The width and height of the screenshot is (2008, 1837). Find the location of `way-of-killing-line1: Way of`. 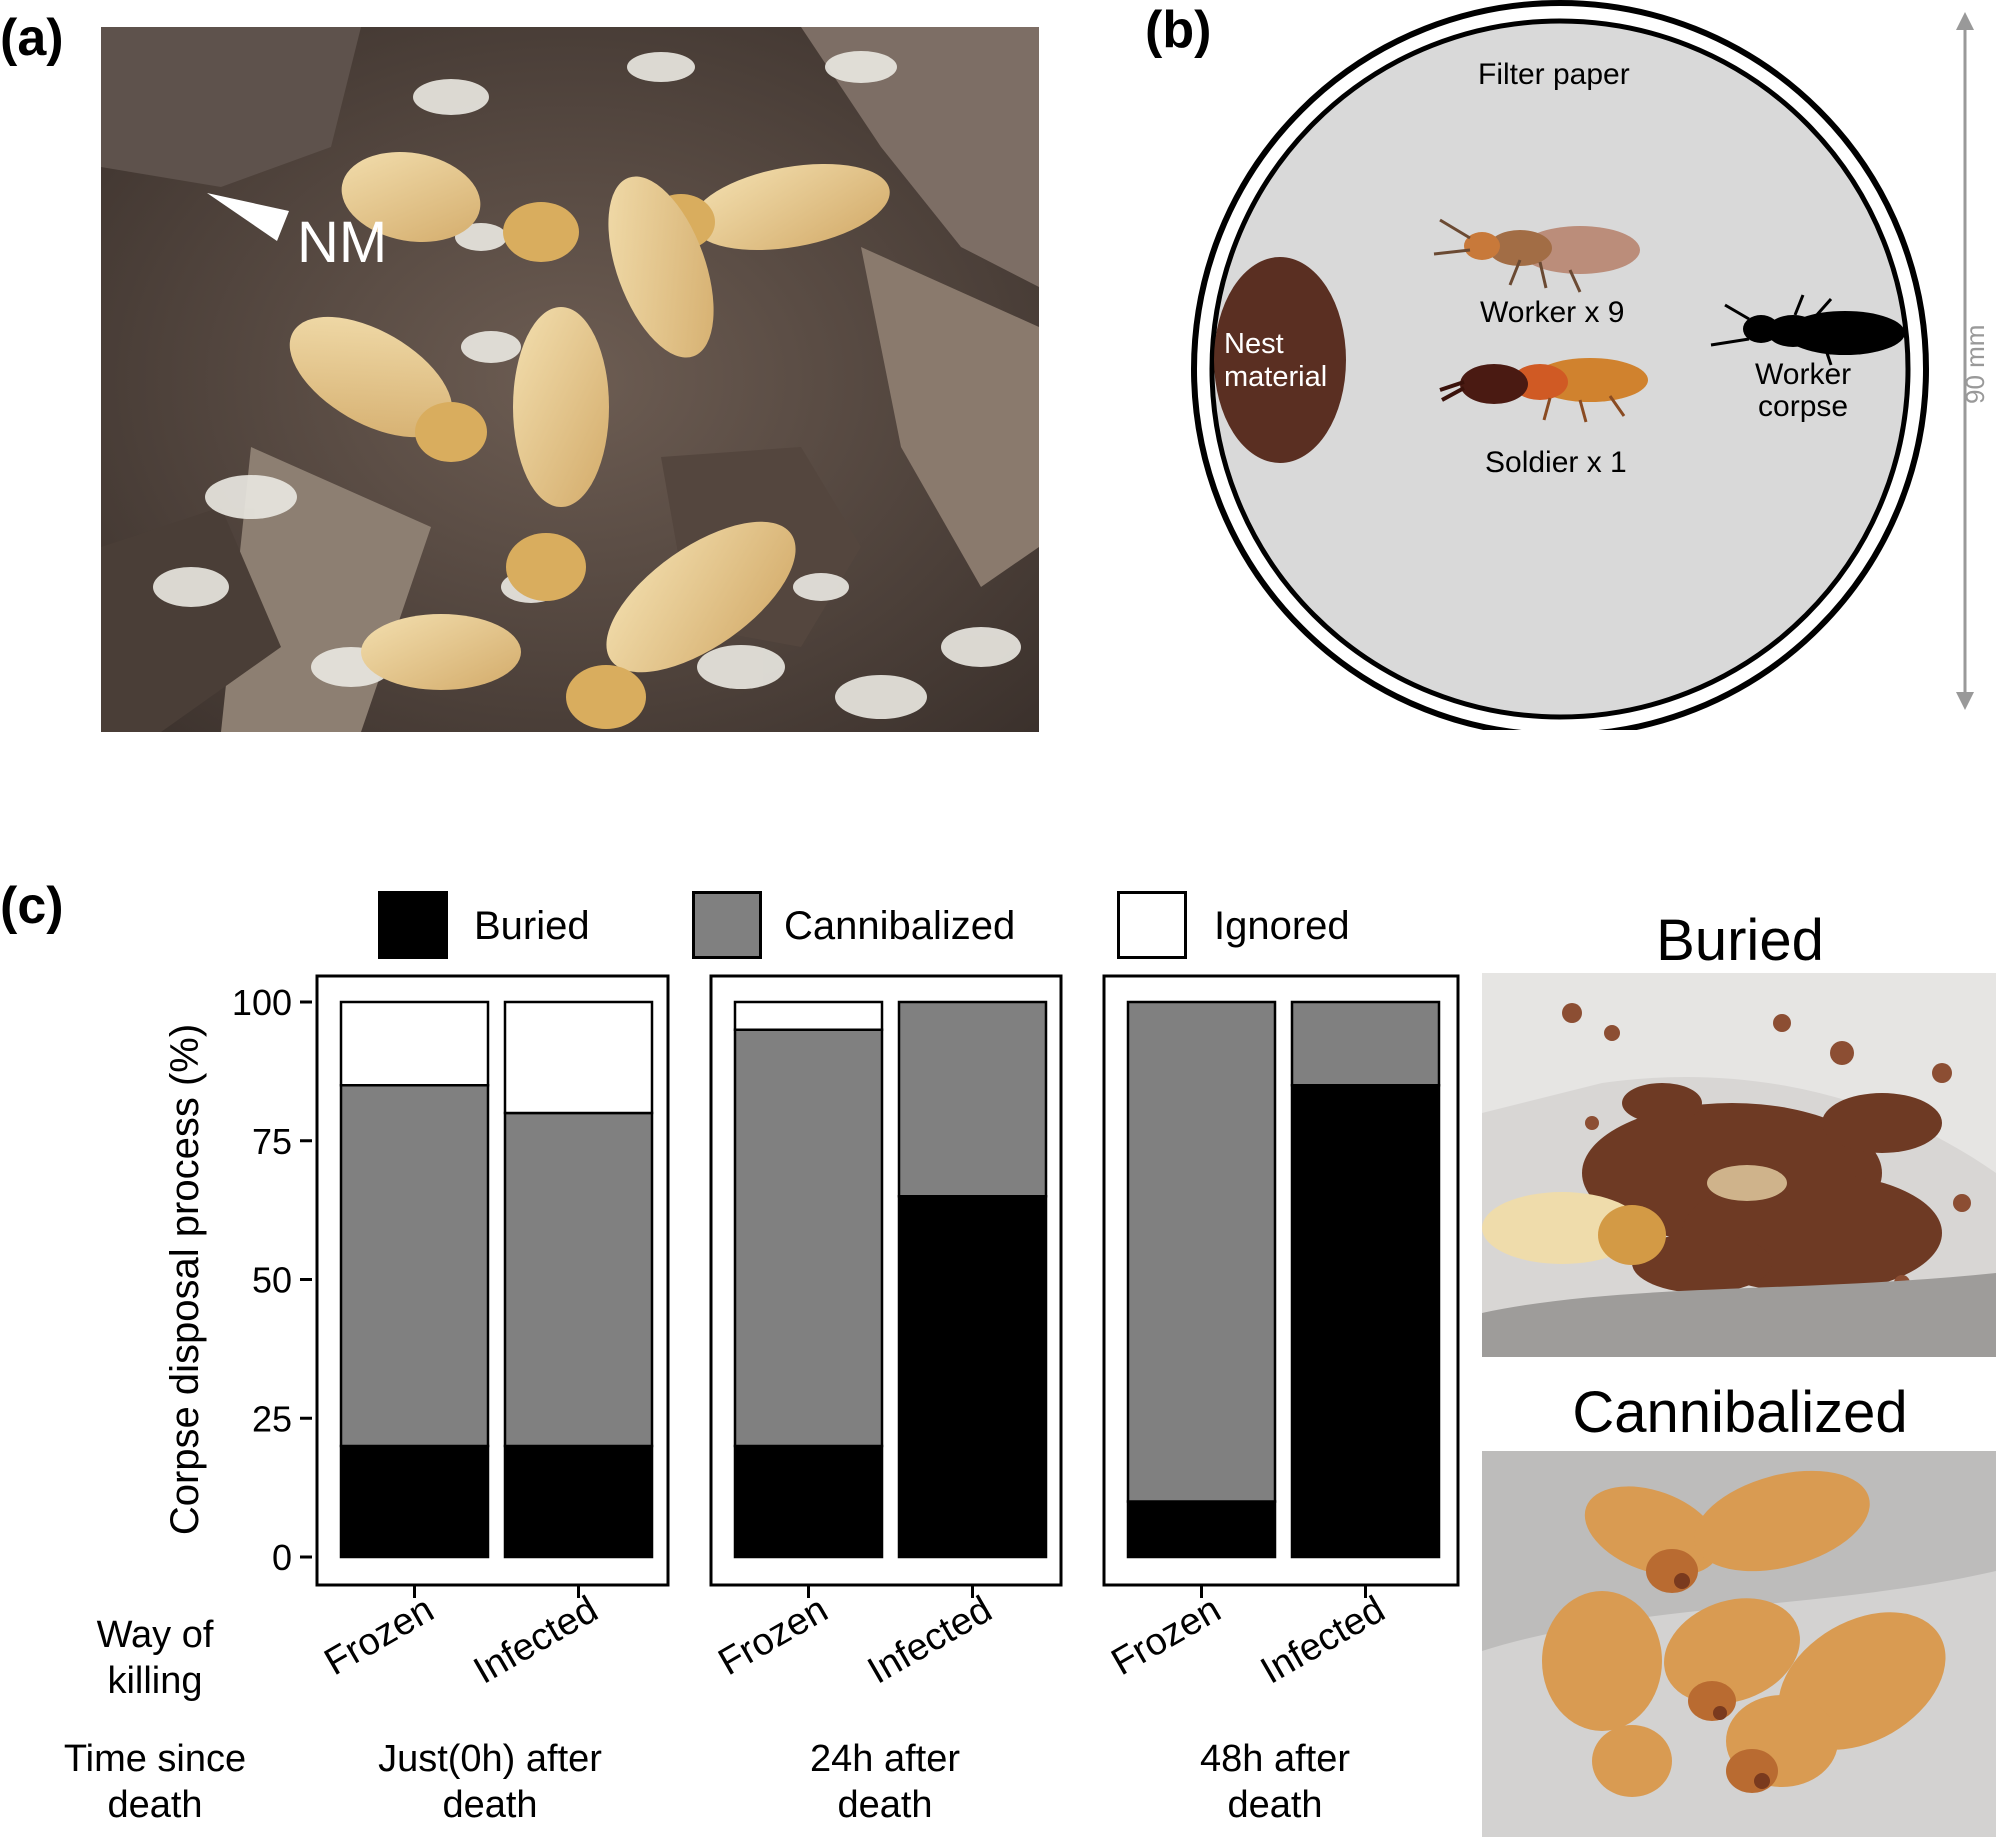

way-of-killing-line1: Way of is located at coordinates (155, 1635).